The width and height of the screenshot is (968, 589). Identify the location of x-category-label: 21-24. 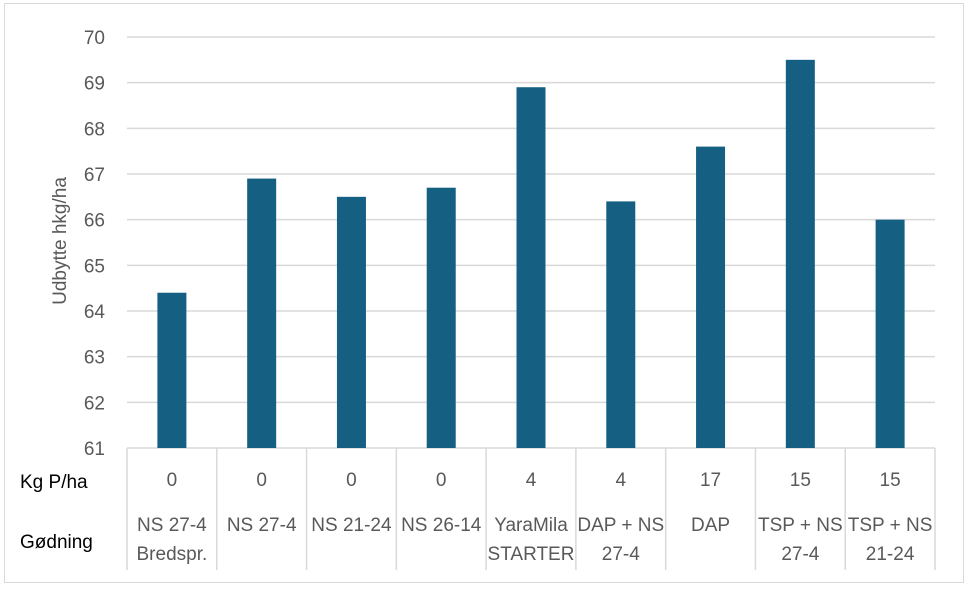
(890, 554).